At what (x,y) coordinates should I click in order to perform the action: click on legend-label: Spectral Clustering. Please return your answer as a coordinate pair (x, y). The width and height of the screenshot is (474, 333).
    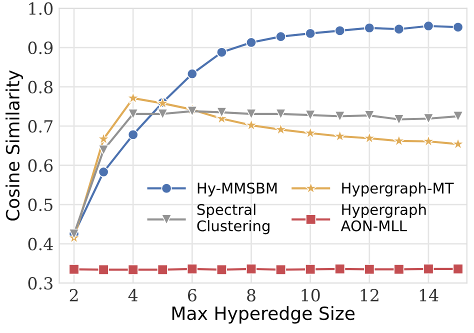
    Looking at the image, I should click on (233, 219).